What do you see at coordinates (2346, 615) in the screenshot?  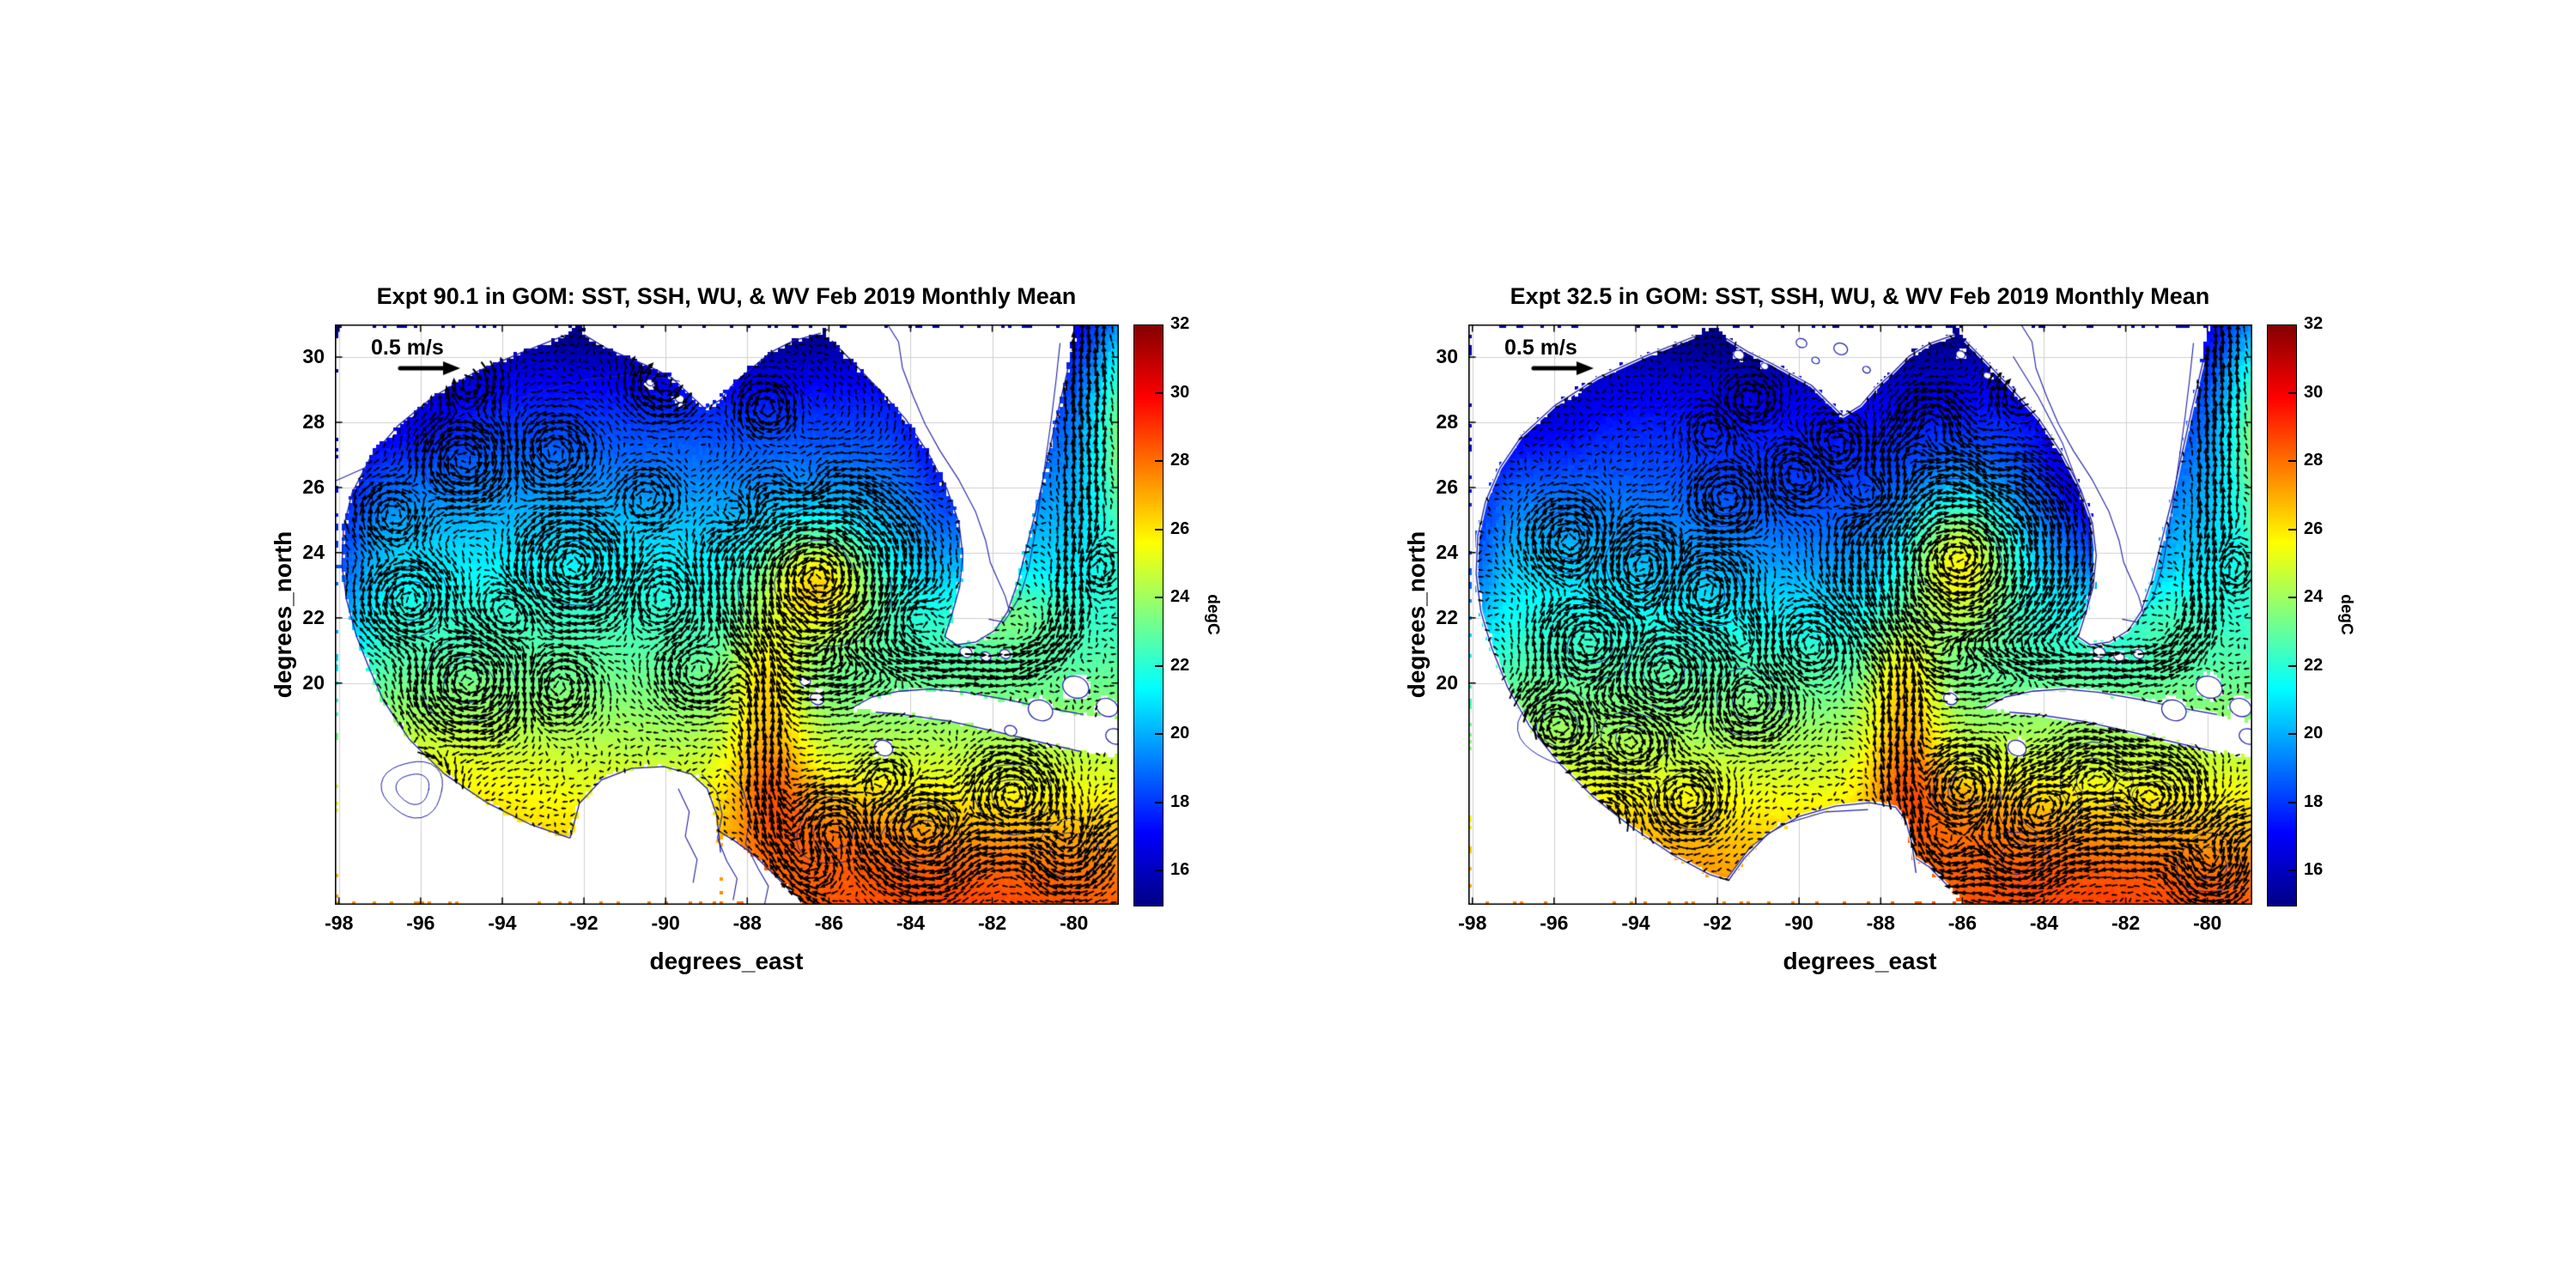 I see `colorbar-units-label: degC` at bounding box center [2346, 615].